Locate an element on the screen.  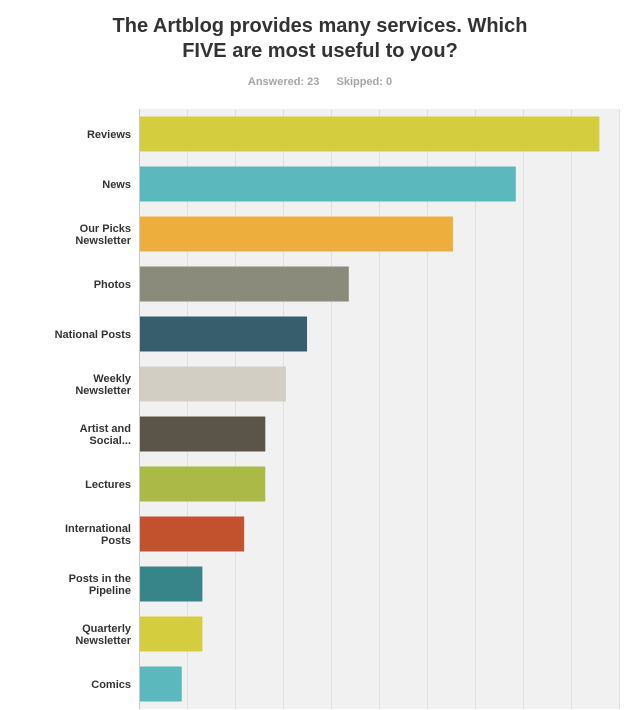
category-label: Reviews is located at coordinates (109, 135).